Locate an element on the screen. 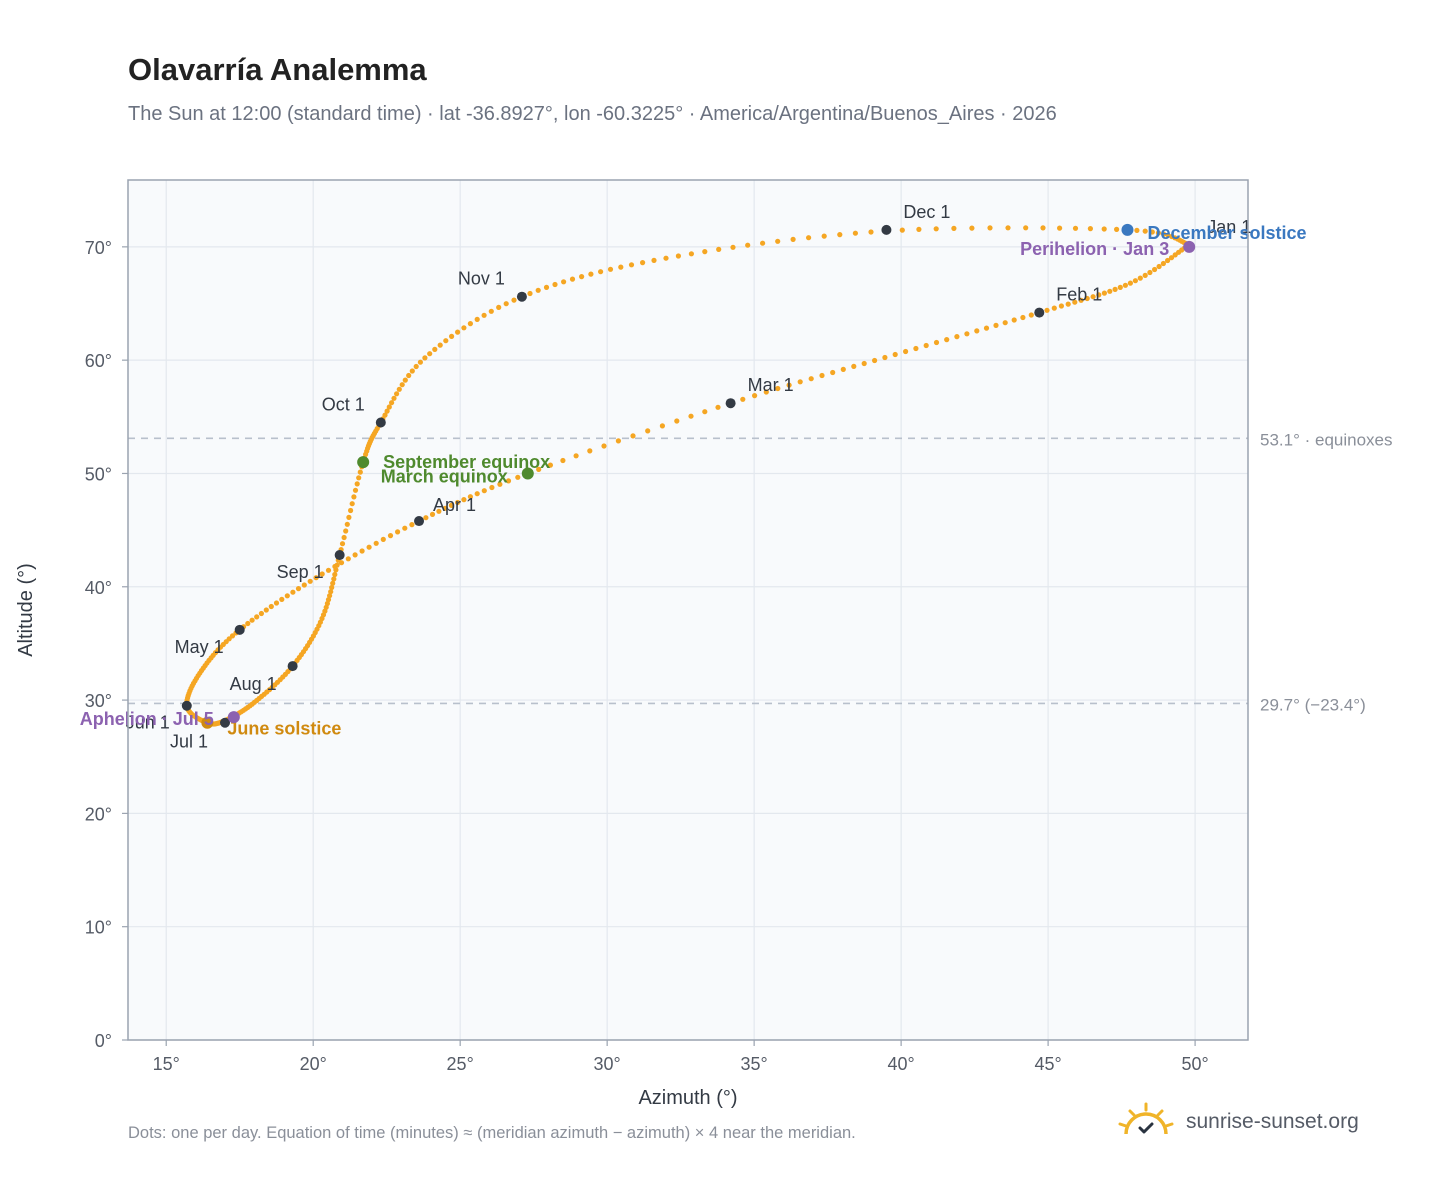  reference-line-label: 29.7° (−23.4°) is located at coordinates (1313, 704).